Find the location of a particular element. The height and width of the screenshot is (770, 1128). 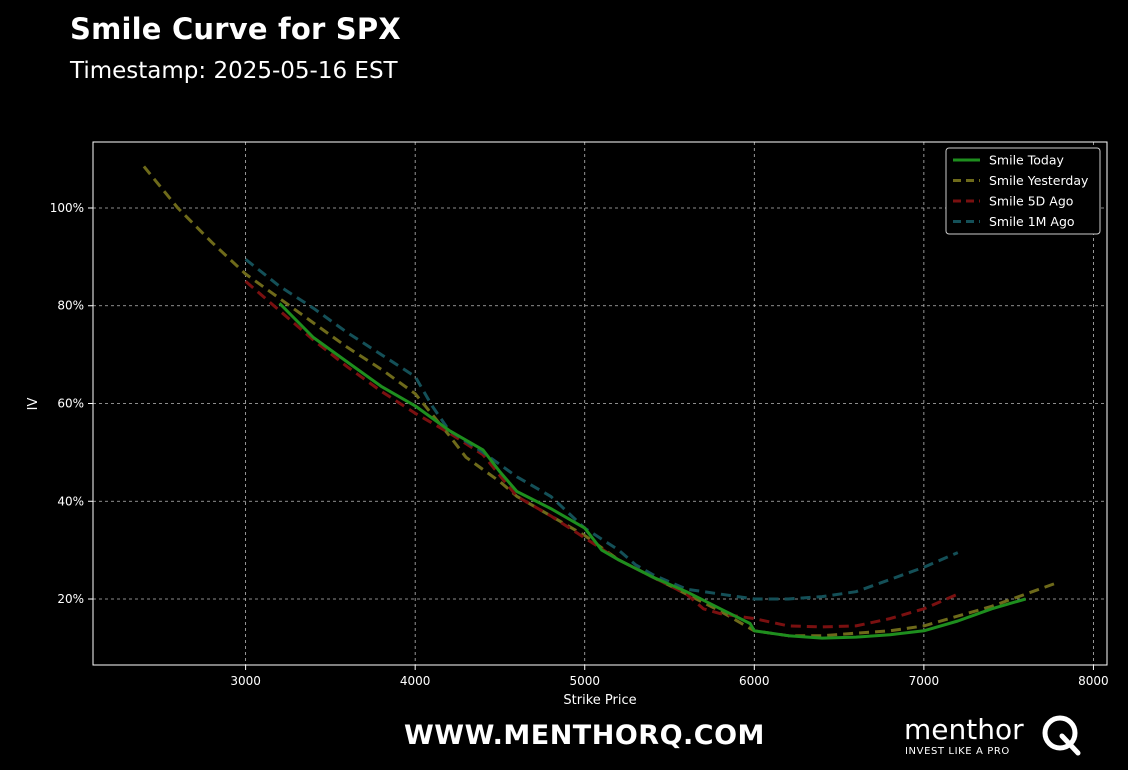

y-tick-label: 40% is located at coordinates (70, 501).